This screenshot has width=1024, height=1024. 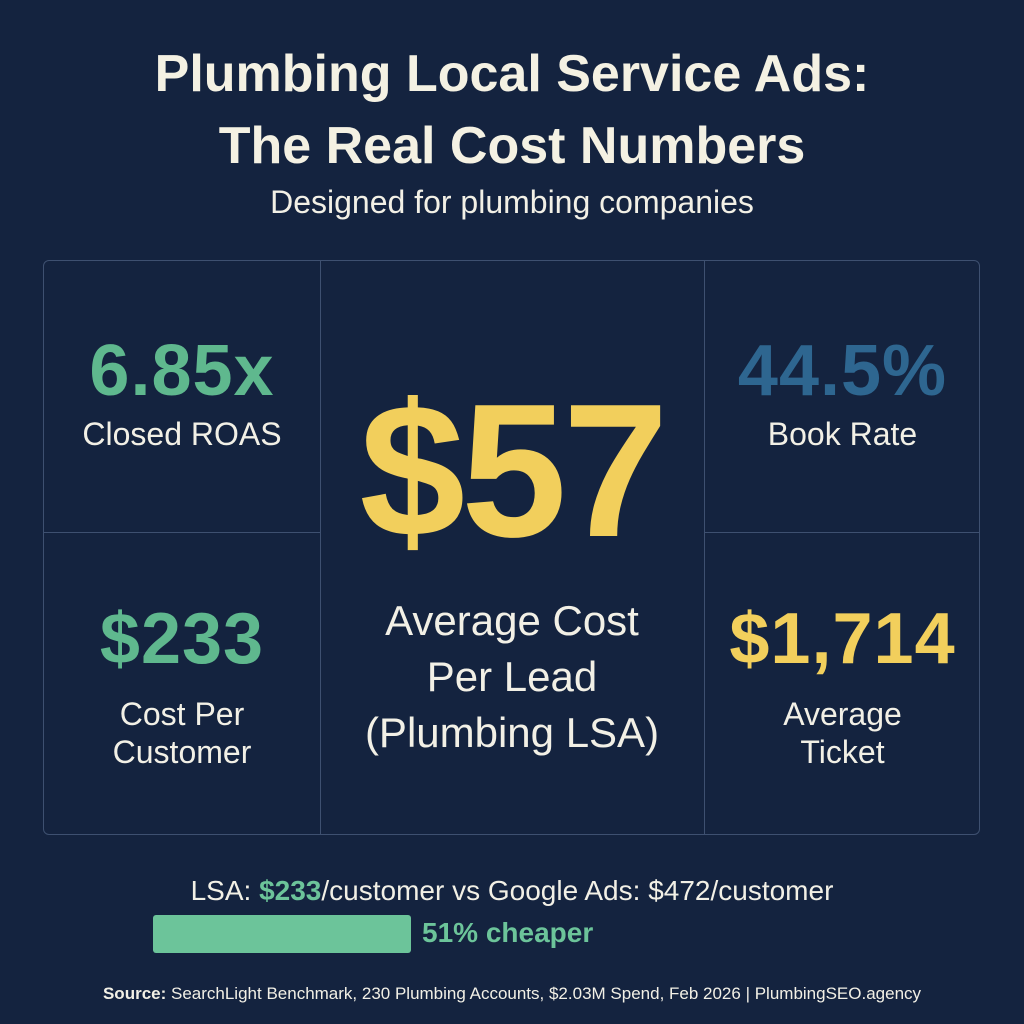 What do you see at coordinates (182, 752) in the screenshot?
I see `cost-per-customer-label-line2: Customer` at bounding box center [182, 752].